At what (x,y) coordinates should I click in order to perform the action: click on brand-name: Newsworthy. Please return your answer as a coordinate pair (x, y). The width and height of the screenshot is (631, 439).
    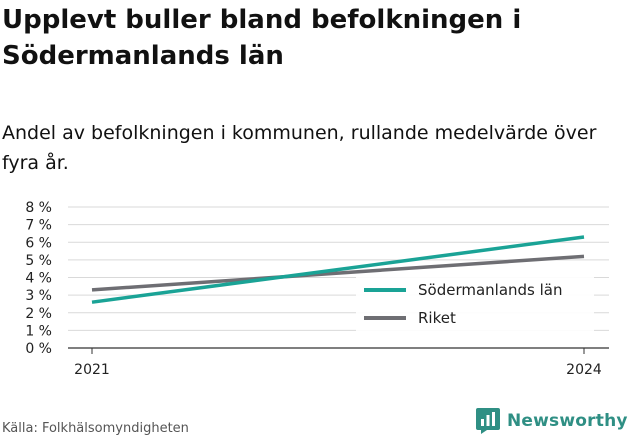
    Looking at the image, I should click on (567, 421).